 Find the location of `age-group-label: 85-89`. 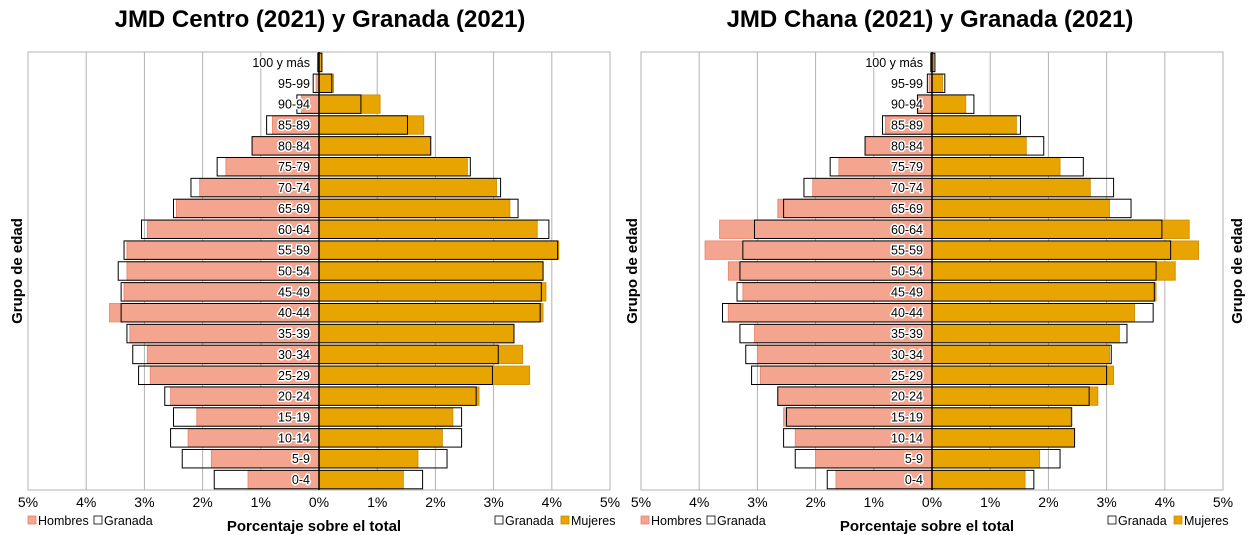

age-group-label: 85-89 is located at coordinates (907, 126).